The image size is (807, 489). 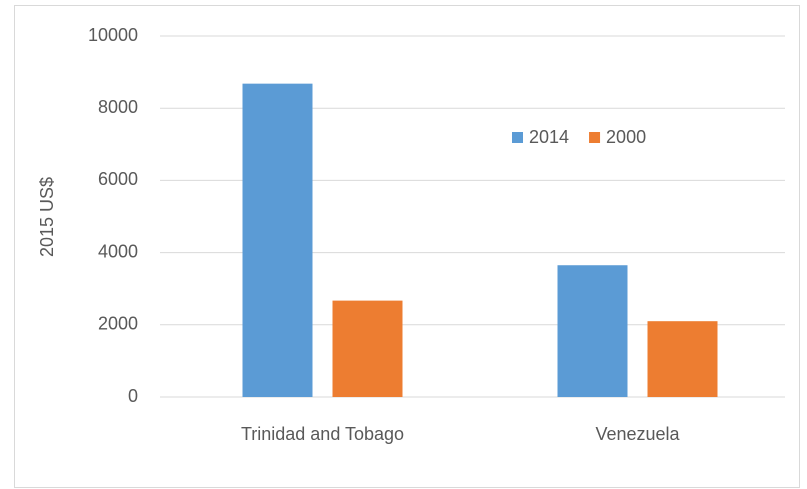 What do you see at coordinates (133, 396) in the screenshot?
I see `y-tick-label: 0` at bounding box center [133, 396].